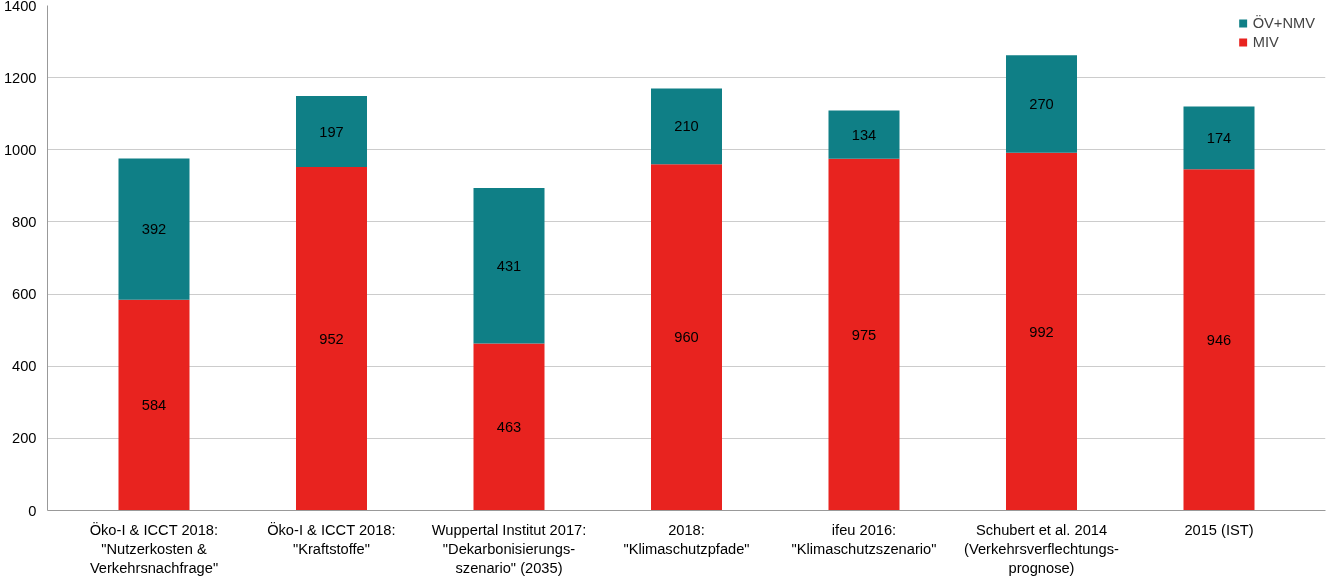  What do you see at coordinates (24, 294) in the screenshot?
I see `y-tick-label: 600` at bounding box center [24, 294].